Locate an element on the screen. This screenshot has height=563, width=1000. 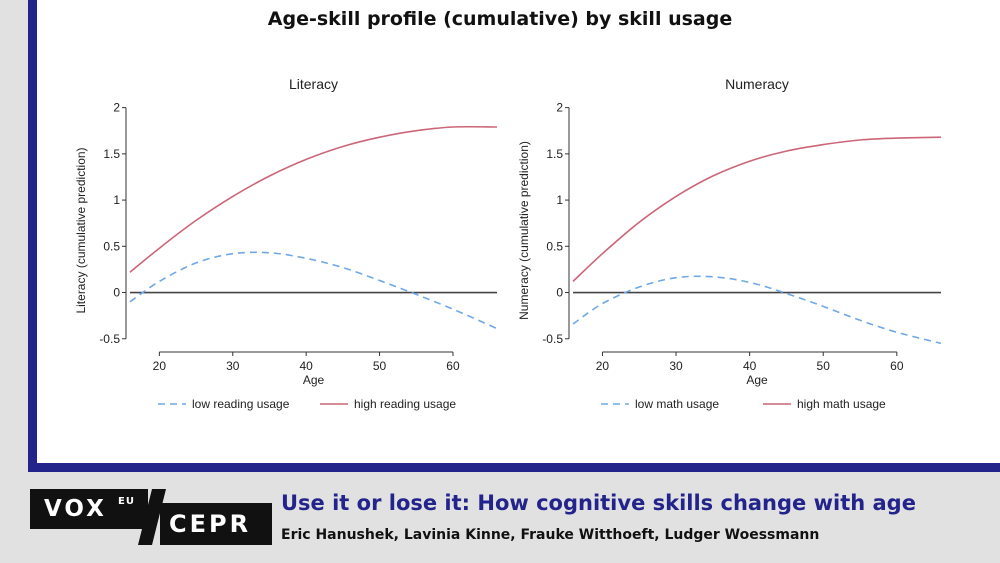
logo-cepr-text: CEPR is located at coordinates (210, 524).